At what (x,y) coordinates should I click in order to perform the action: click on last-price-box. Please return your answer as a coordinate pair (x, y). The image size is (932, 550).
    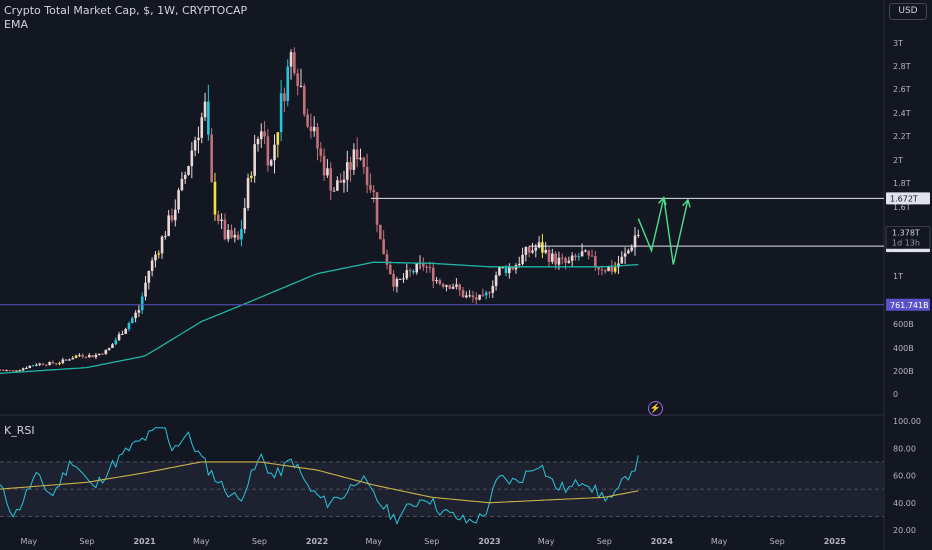
    Looking at the image, I should click on (908, 237).